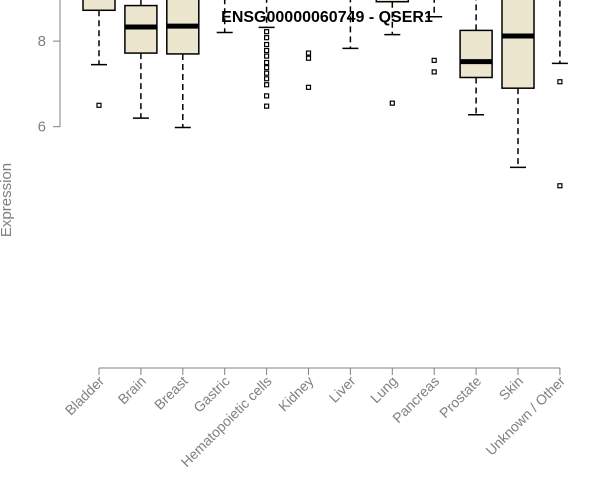 This screenshot has width=600, height=500. Describe the element at coordinates (224, 17) in the screenshot. I see `box-gastric` at that location.